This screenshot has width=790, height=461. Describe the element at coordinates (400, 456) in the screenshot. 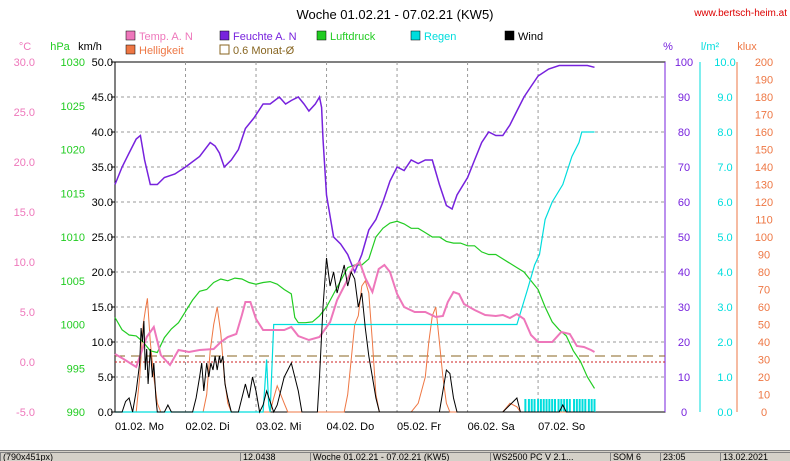

I see `status-cell-title: Woche 01.02.21 - 07.02.21 (KW5)` at that location.